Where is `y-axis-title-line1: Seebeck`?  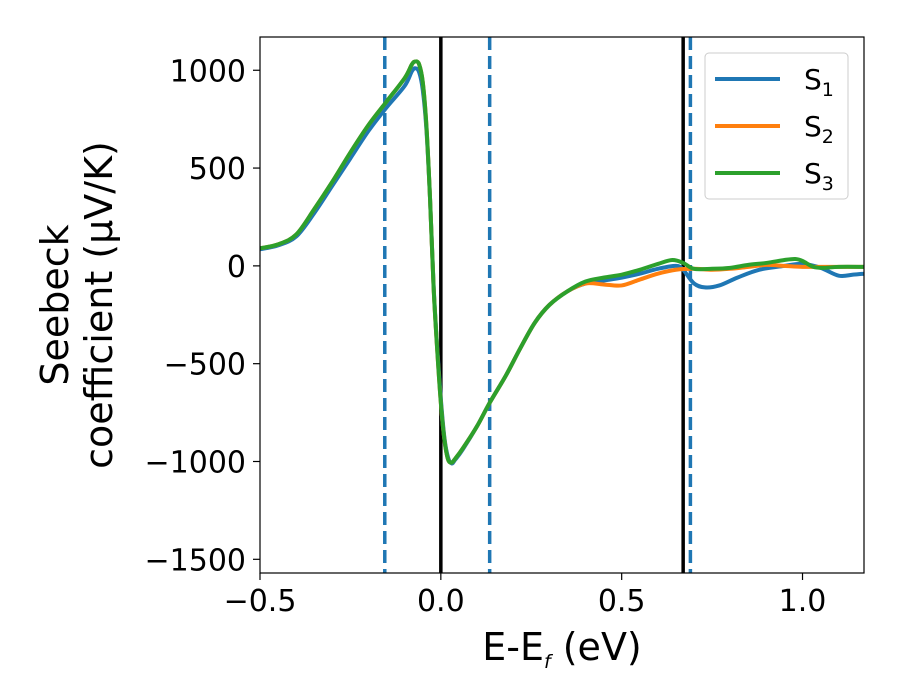
y-axis-title-line1: Seebeck is located at coordinates (55, 304).